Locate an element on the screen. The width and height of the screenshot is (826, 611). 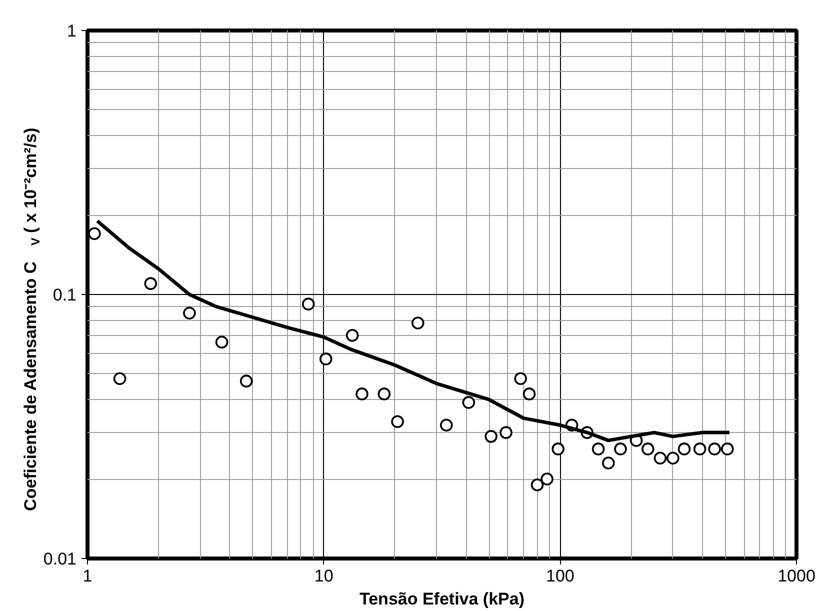
x-tick-label: 1 is located at coordinates (87, 576).